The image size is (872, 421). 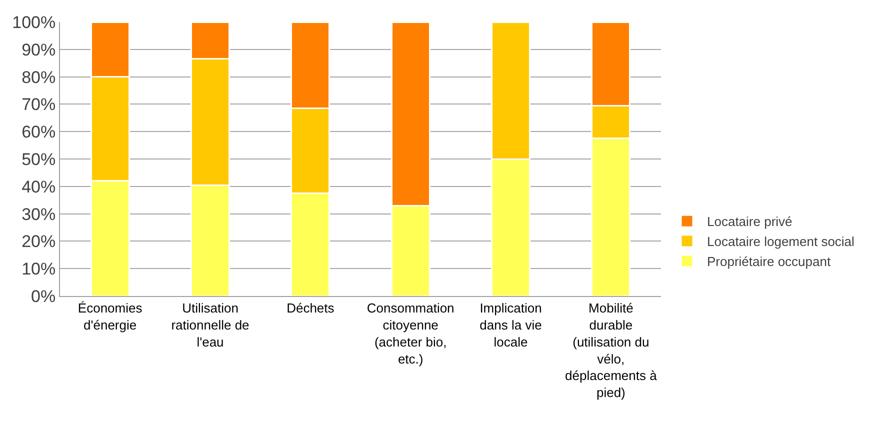 What do you see at coordinates (611, 350) in the screenshot?
I see `x-tick-label: Mobilité durable (utilisation du vélo, déplacements à pied)` at bounding box center [611, 350].